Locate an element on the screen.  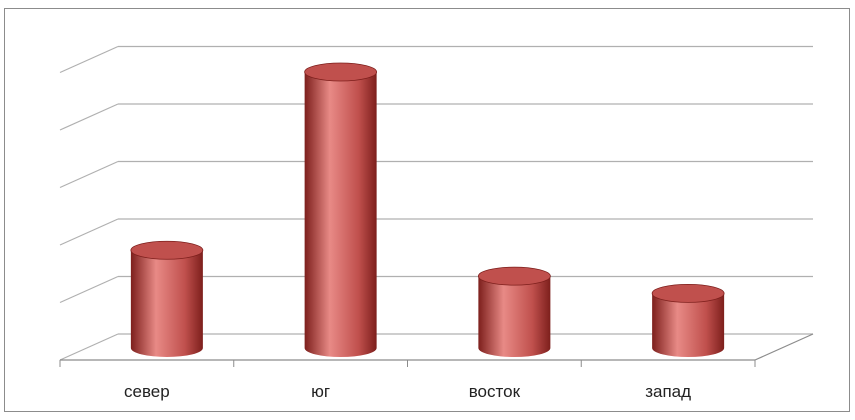
x-tick-label: восток is located at coordinates (495, 391).